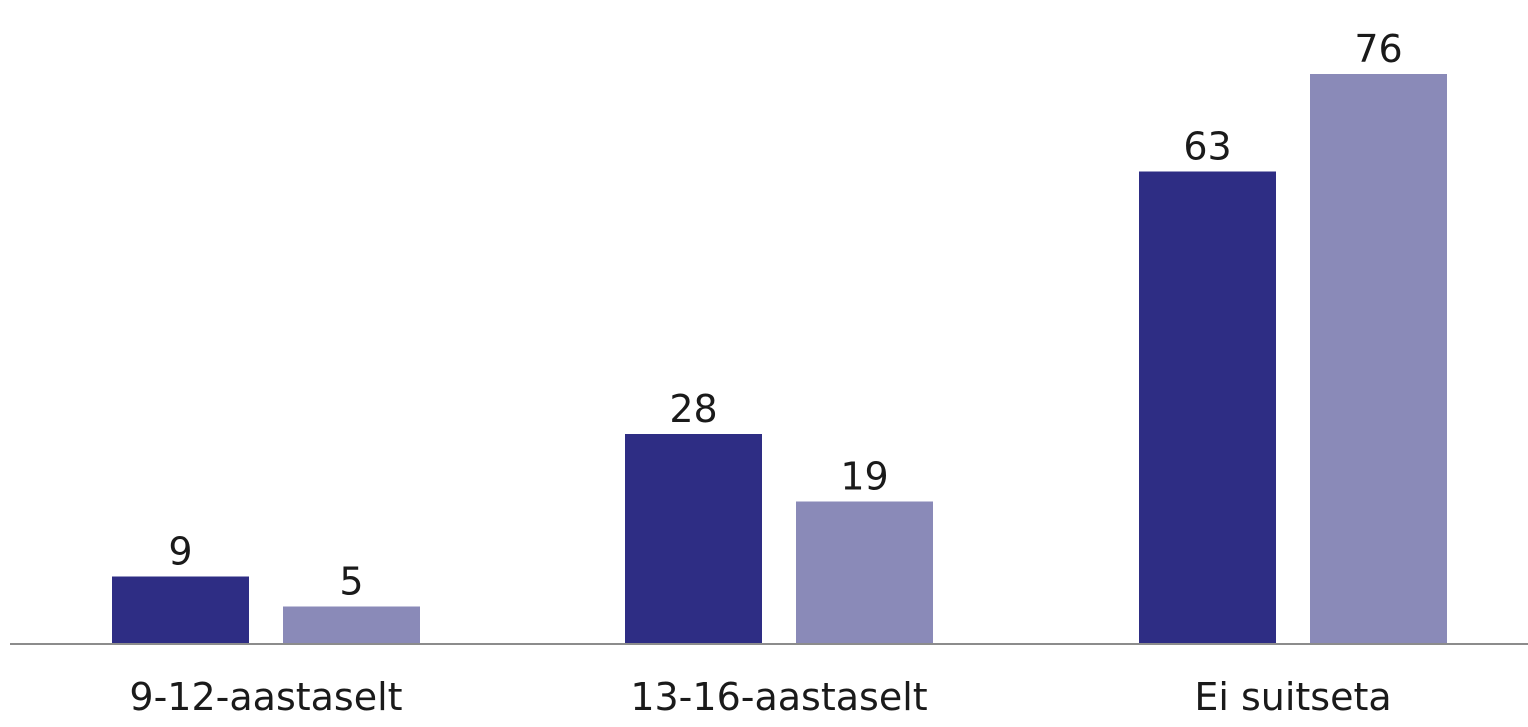  What do you see at coordinates (1292, 697) in the screenshot?
I see `category-label-3: Ei suitseta` at bounding box center [1292, 697].